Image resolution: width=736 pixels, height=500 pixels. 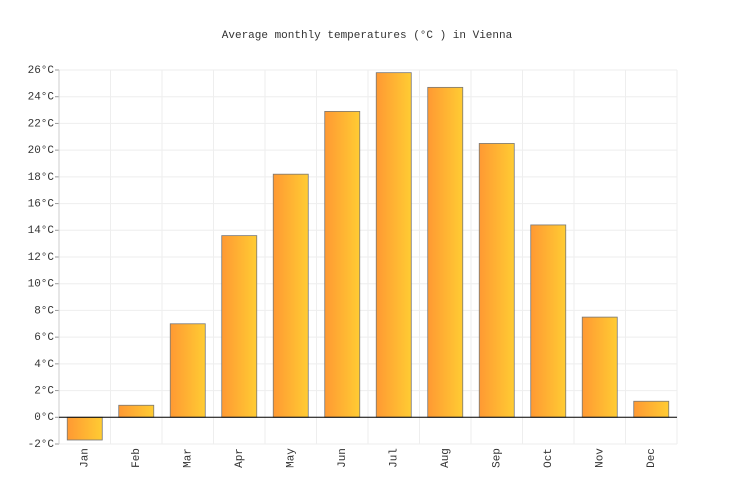 What do you see at coordinates (44, 418) in the screenshot?
I see `y-tick-label: 0°C` at bounding box center [44, 418].